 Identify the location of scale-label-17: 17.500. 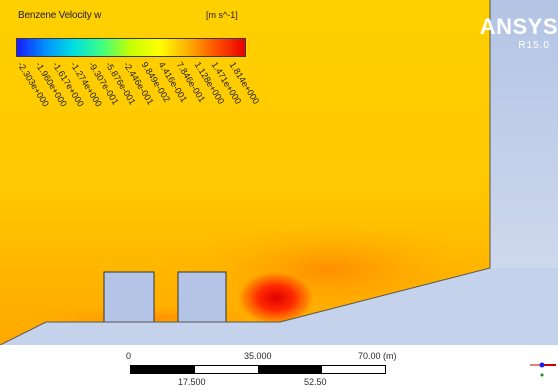
(192, 382).